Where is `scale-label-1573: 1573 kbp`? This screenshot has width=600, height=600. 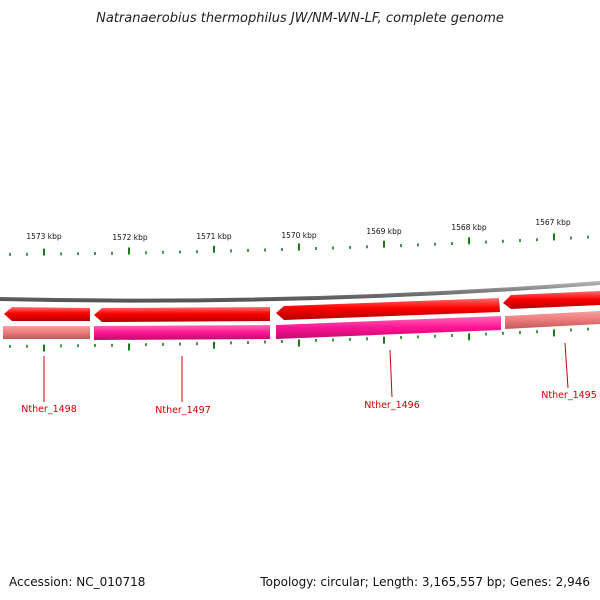
scale-label-1573: 1573 kbp is located at coordinates (44, 236).